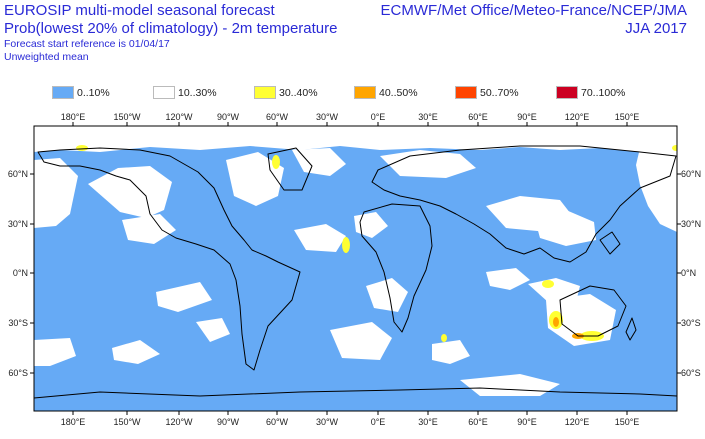 This screenshot has width=705, height=439. What do you see at coordinates (533, 10) in the screenshot?
I see `centres-label: ECMWF/Met Office/Meteo-France/NCEP/JMA` at bounding box center [533, 10].